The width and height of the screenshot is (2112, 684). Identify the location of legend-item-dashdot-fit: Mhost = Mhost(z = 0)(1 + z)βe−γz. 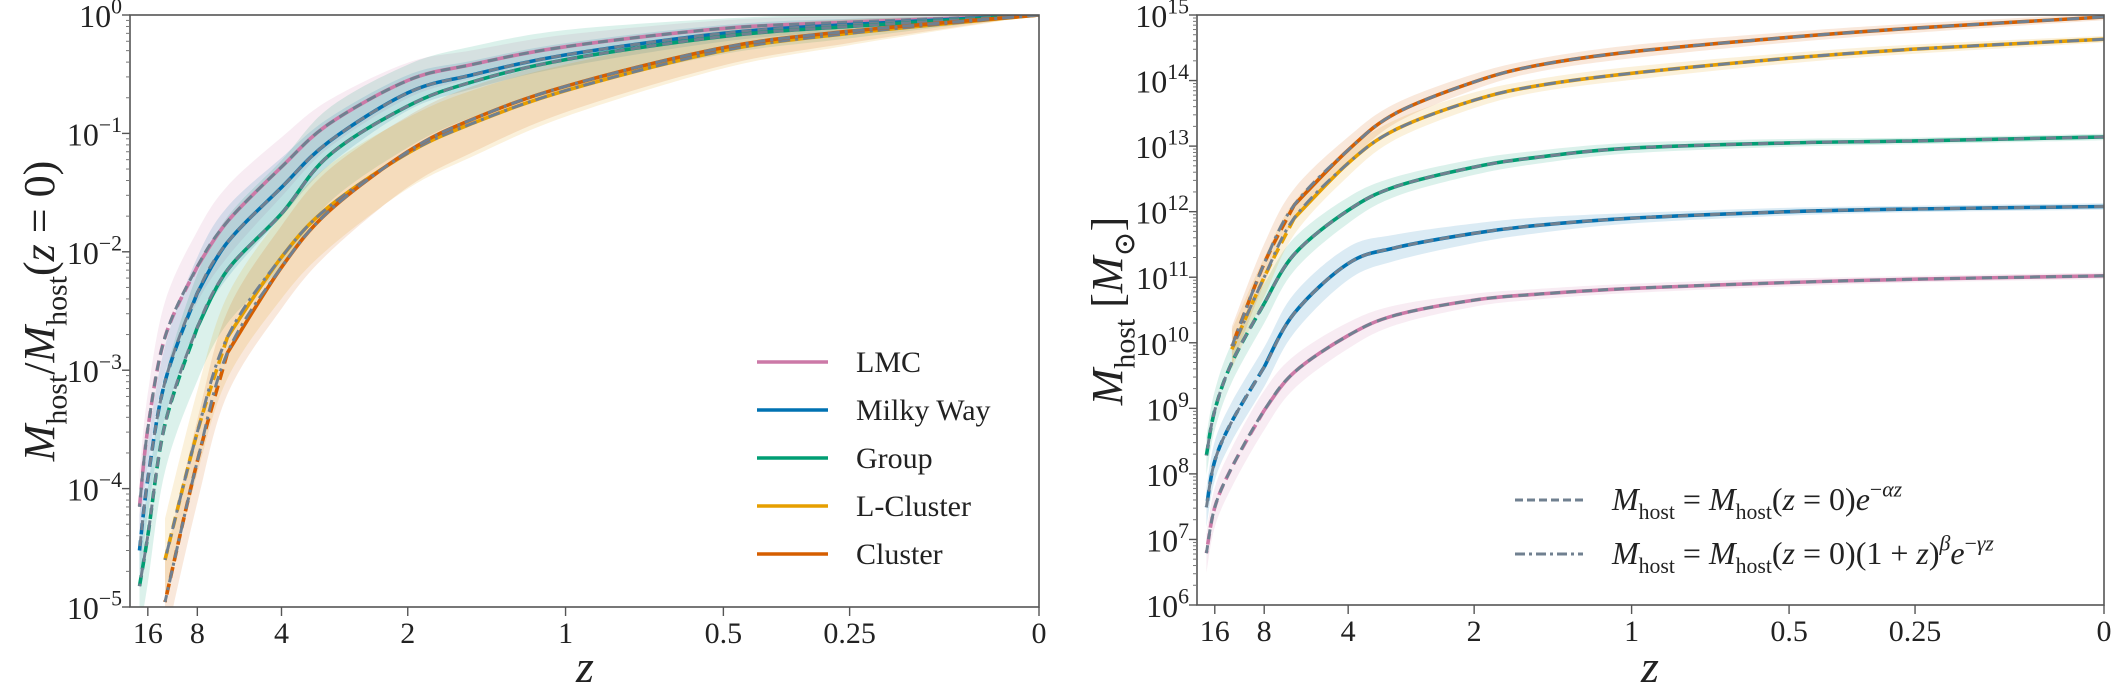
(1754, 555).